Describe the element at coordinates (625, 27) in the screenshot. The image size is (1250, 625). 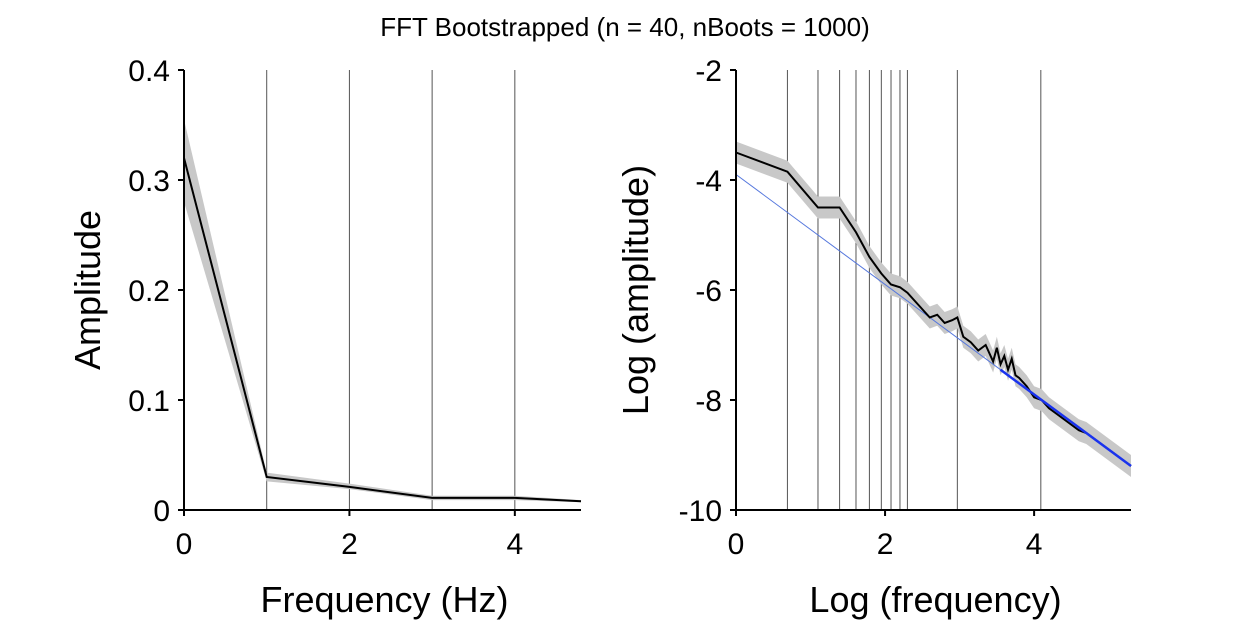
I see `figure-title: FFT Bootstrapped (n = 40, nBoots = 1000)` at that location.